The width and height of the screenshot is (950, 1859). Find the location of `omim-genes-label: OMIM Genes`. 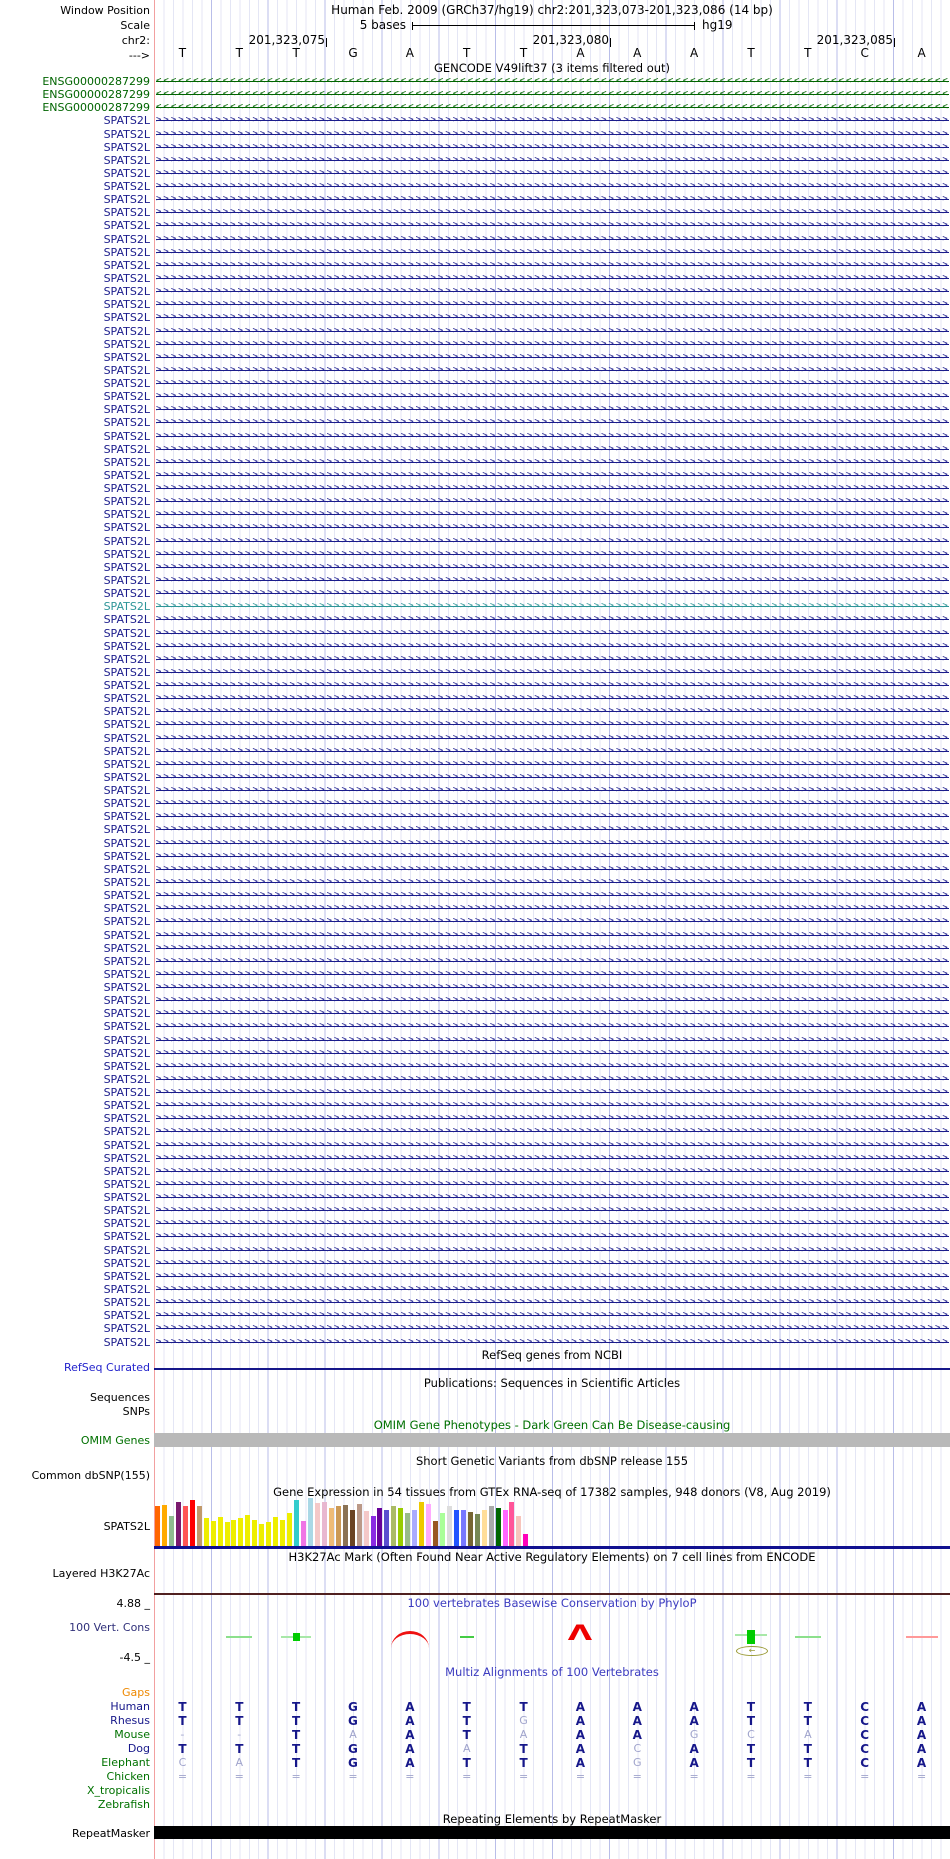

omim-genes-label: OMIM Genes is located at coordinates (115, 1440).